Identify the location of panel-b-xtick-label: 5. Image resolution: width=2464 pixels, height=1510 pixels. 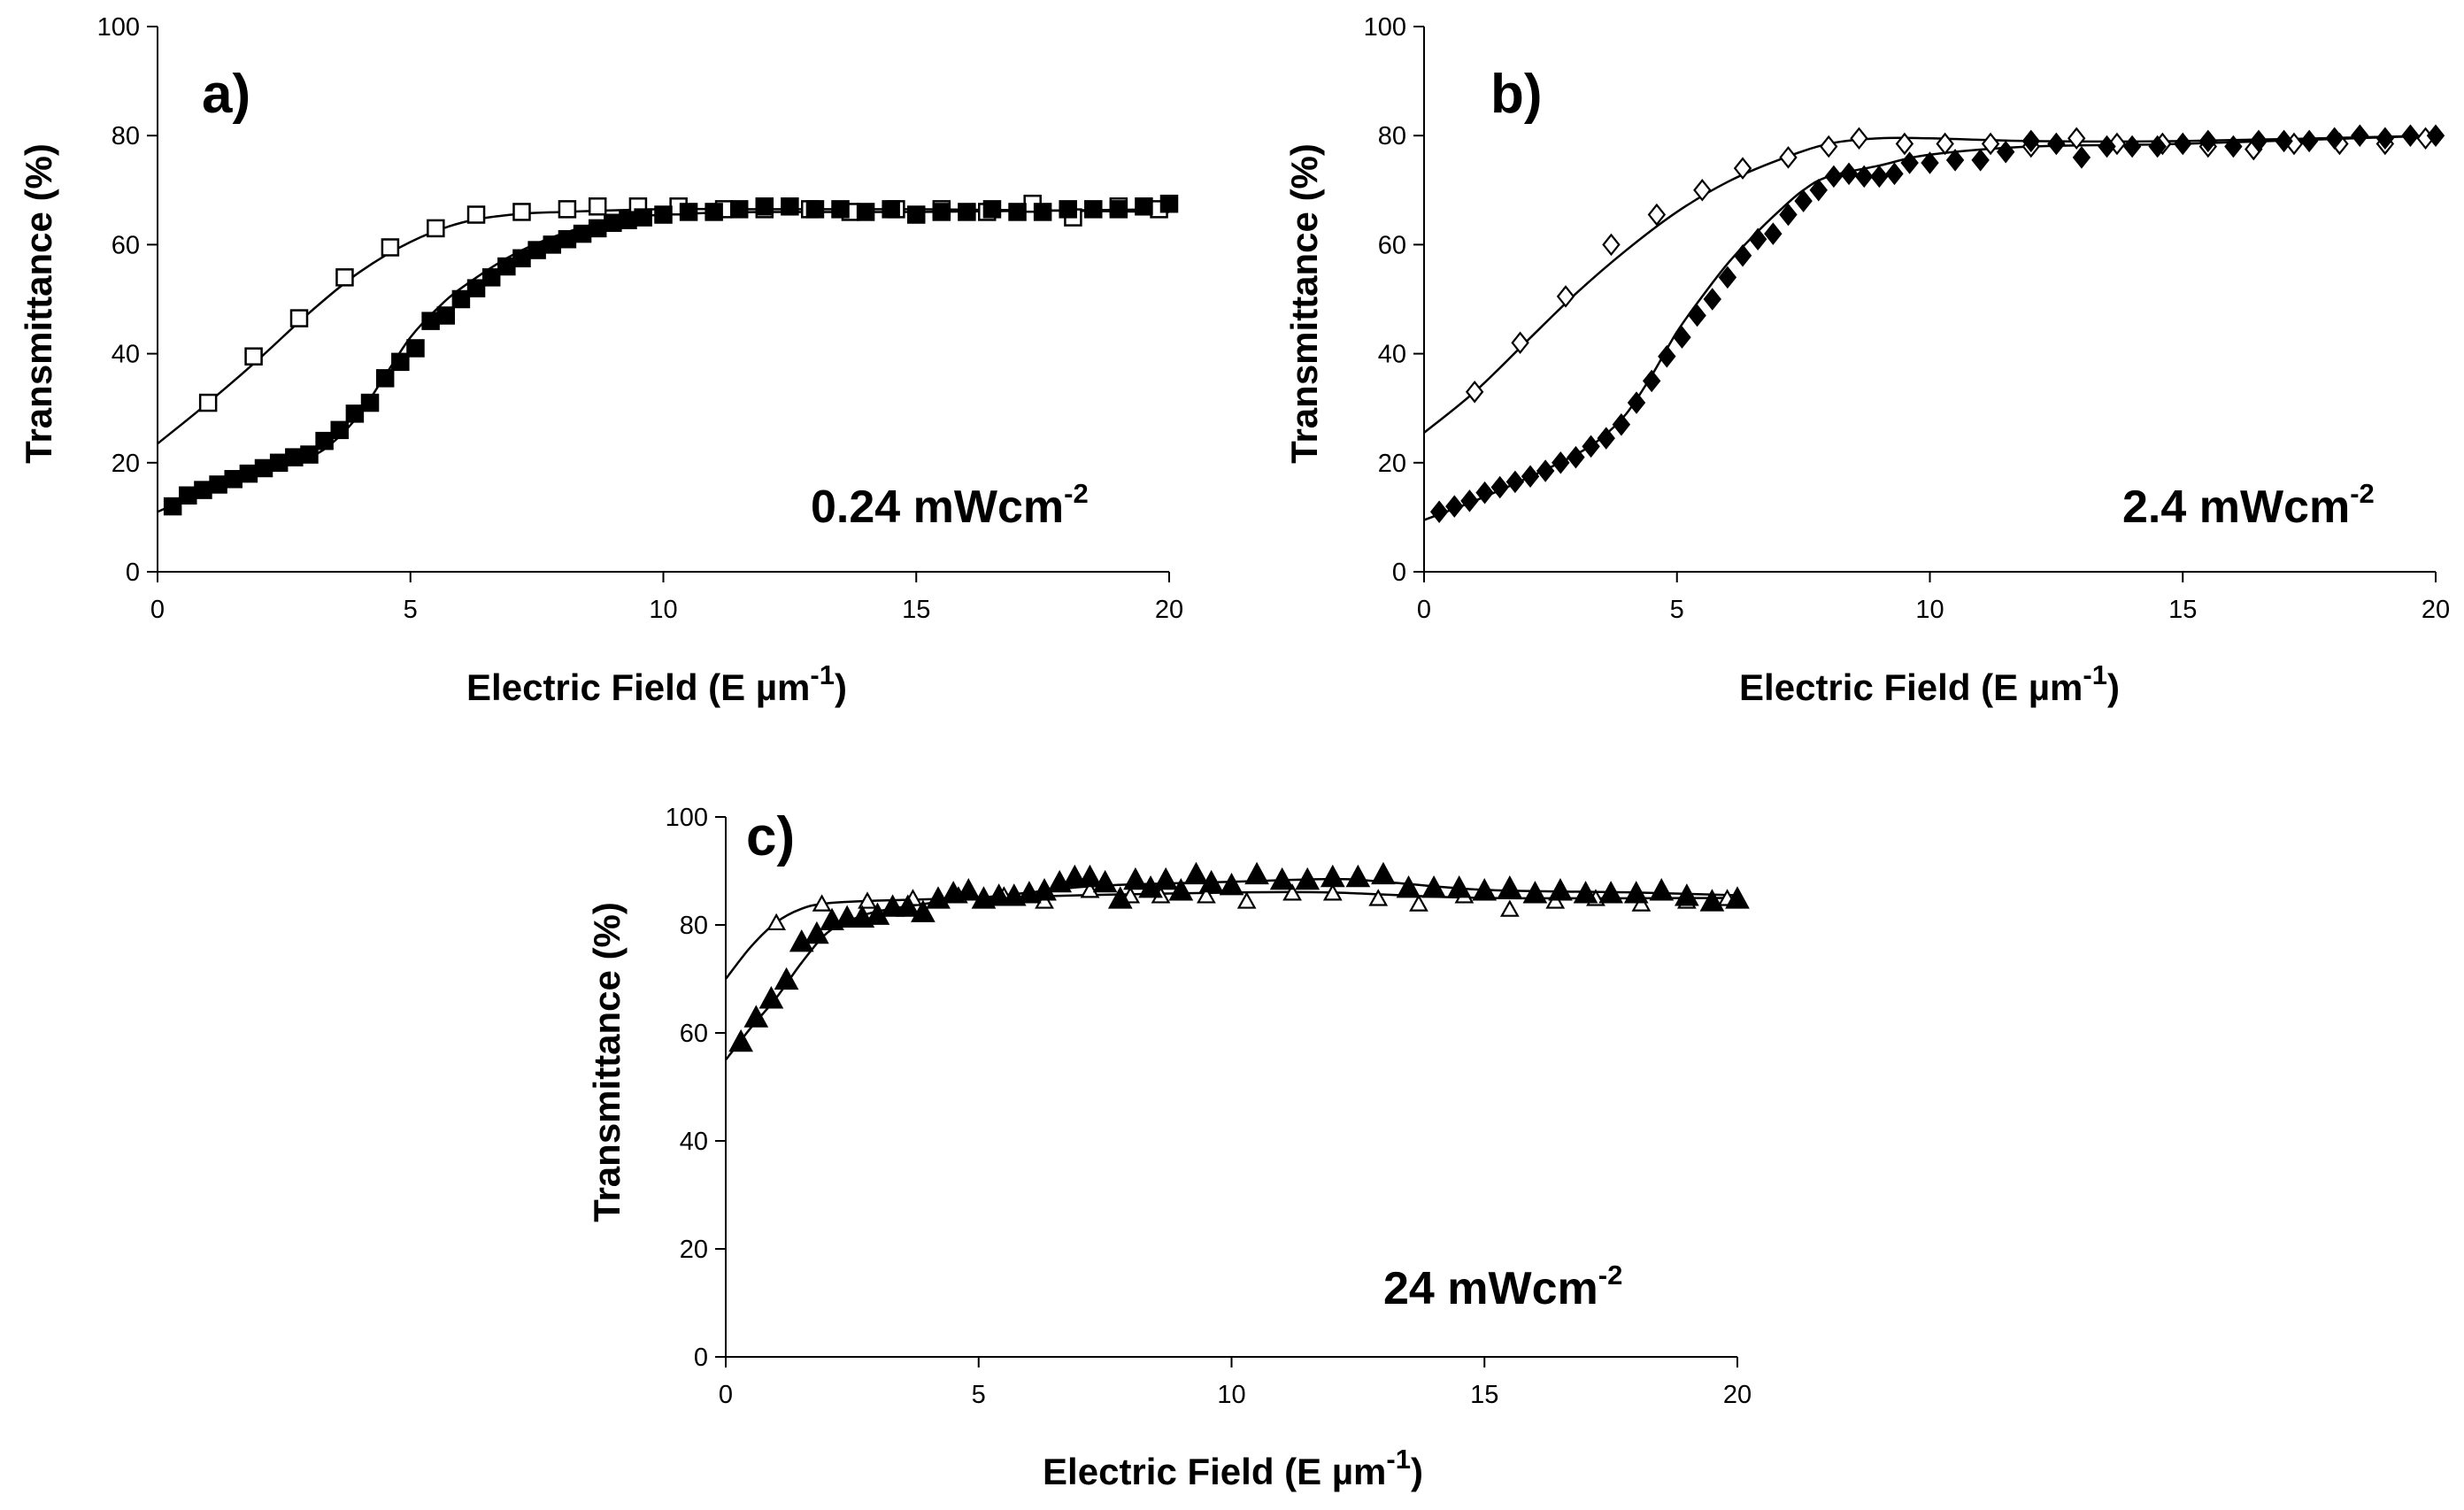
(1677, 610).